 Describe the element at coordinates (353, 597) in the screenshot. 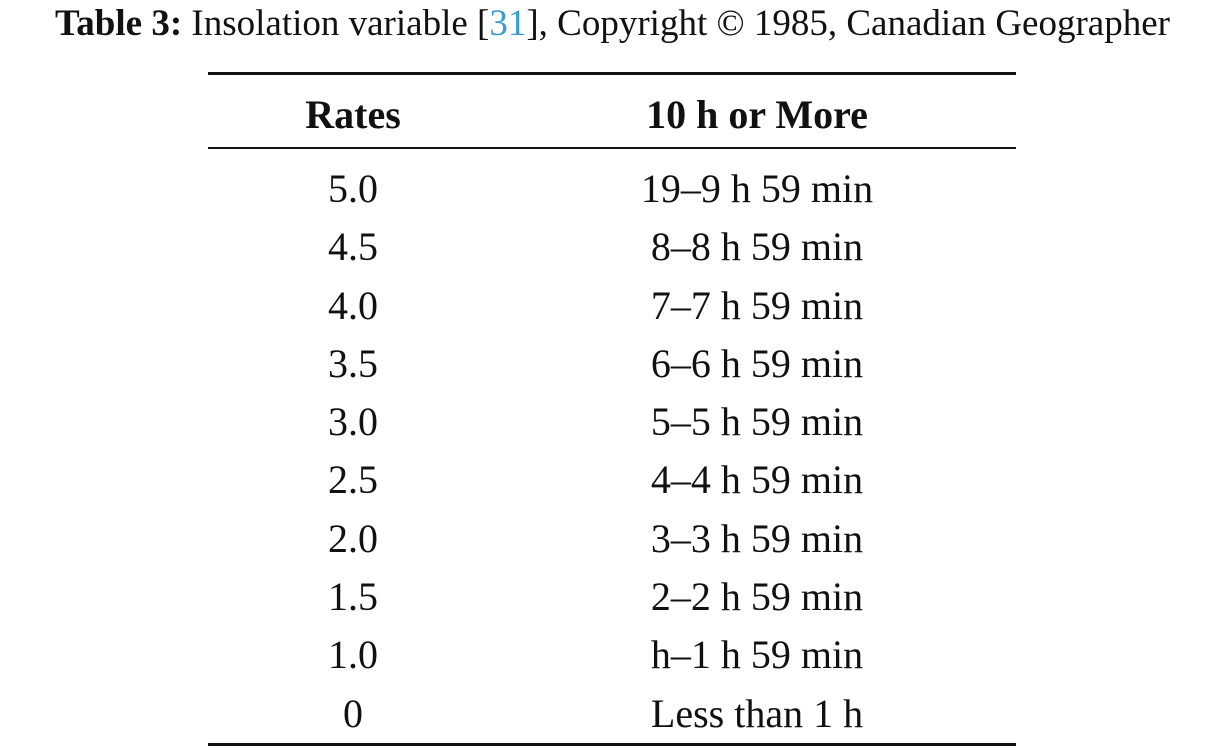

I see `rate-cell: 1.5` at that location.